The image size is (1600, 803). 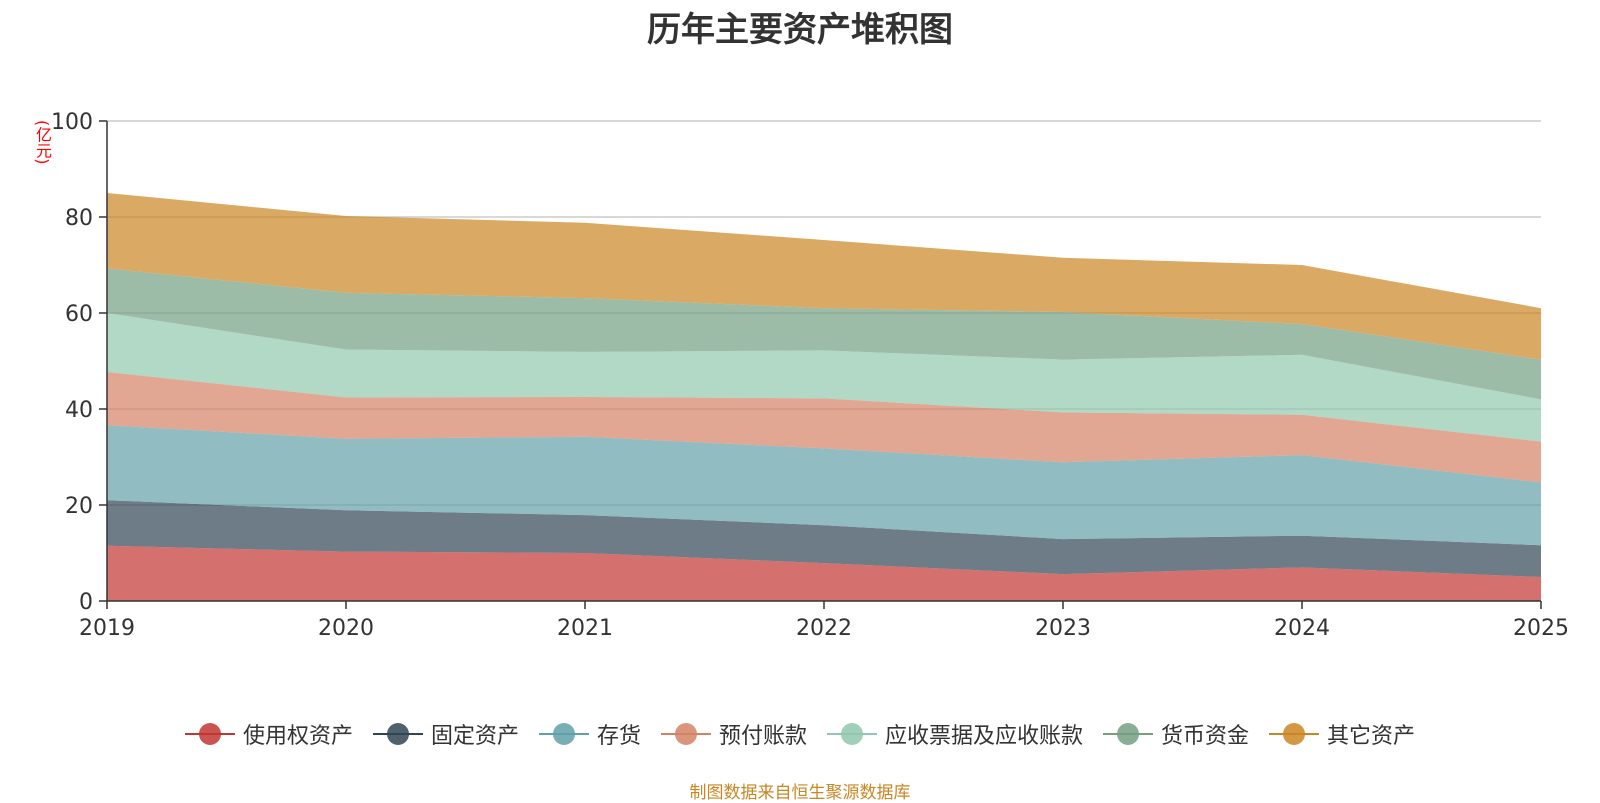 What do you see at coordinates (474, 736) in the screenshot?
I see `legend-label: 固定资产` at bounding box center [474, 736].